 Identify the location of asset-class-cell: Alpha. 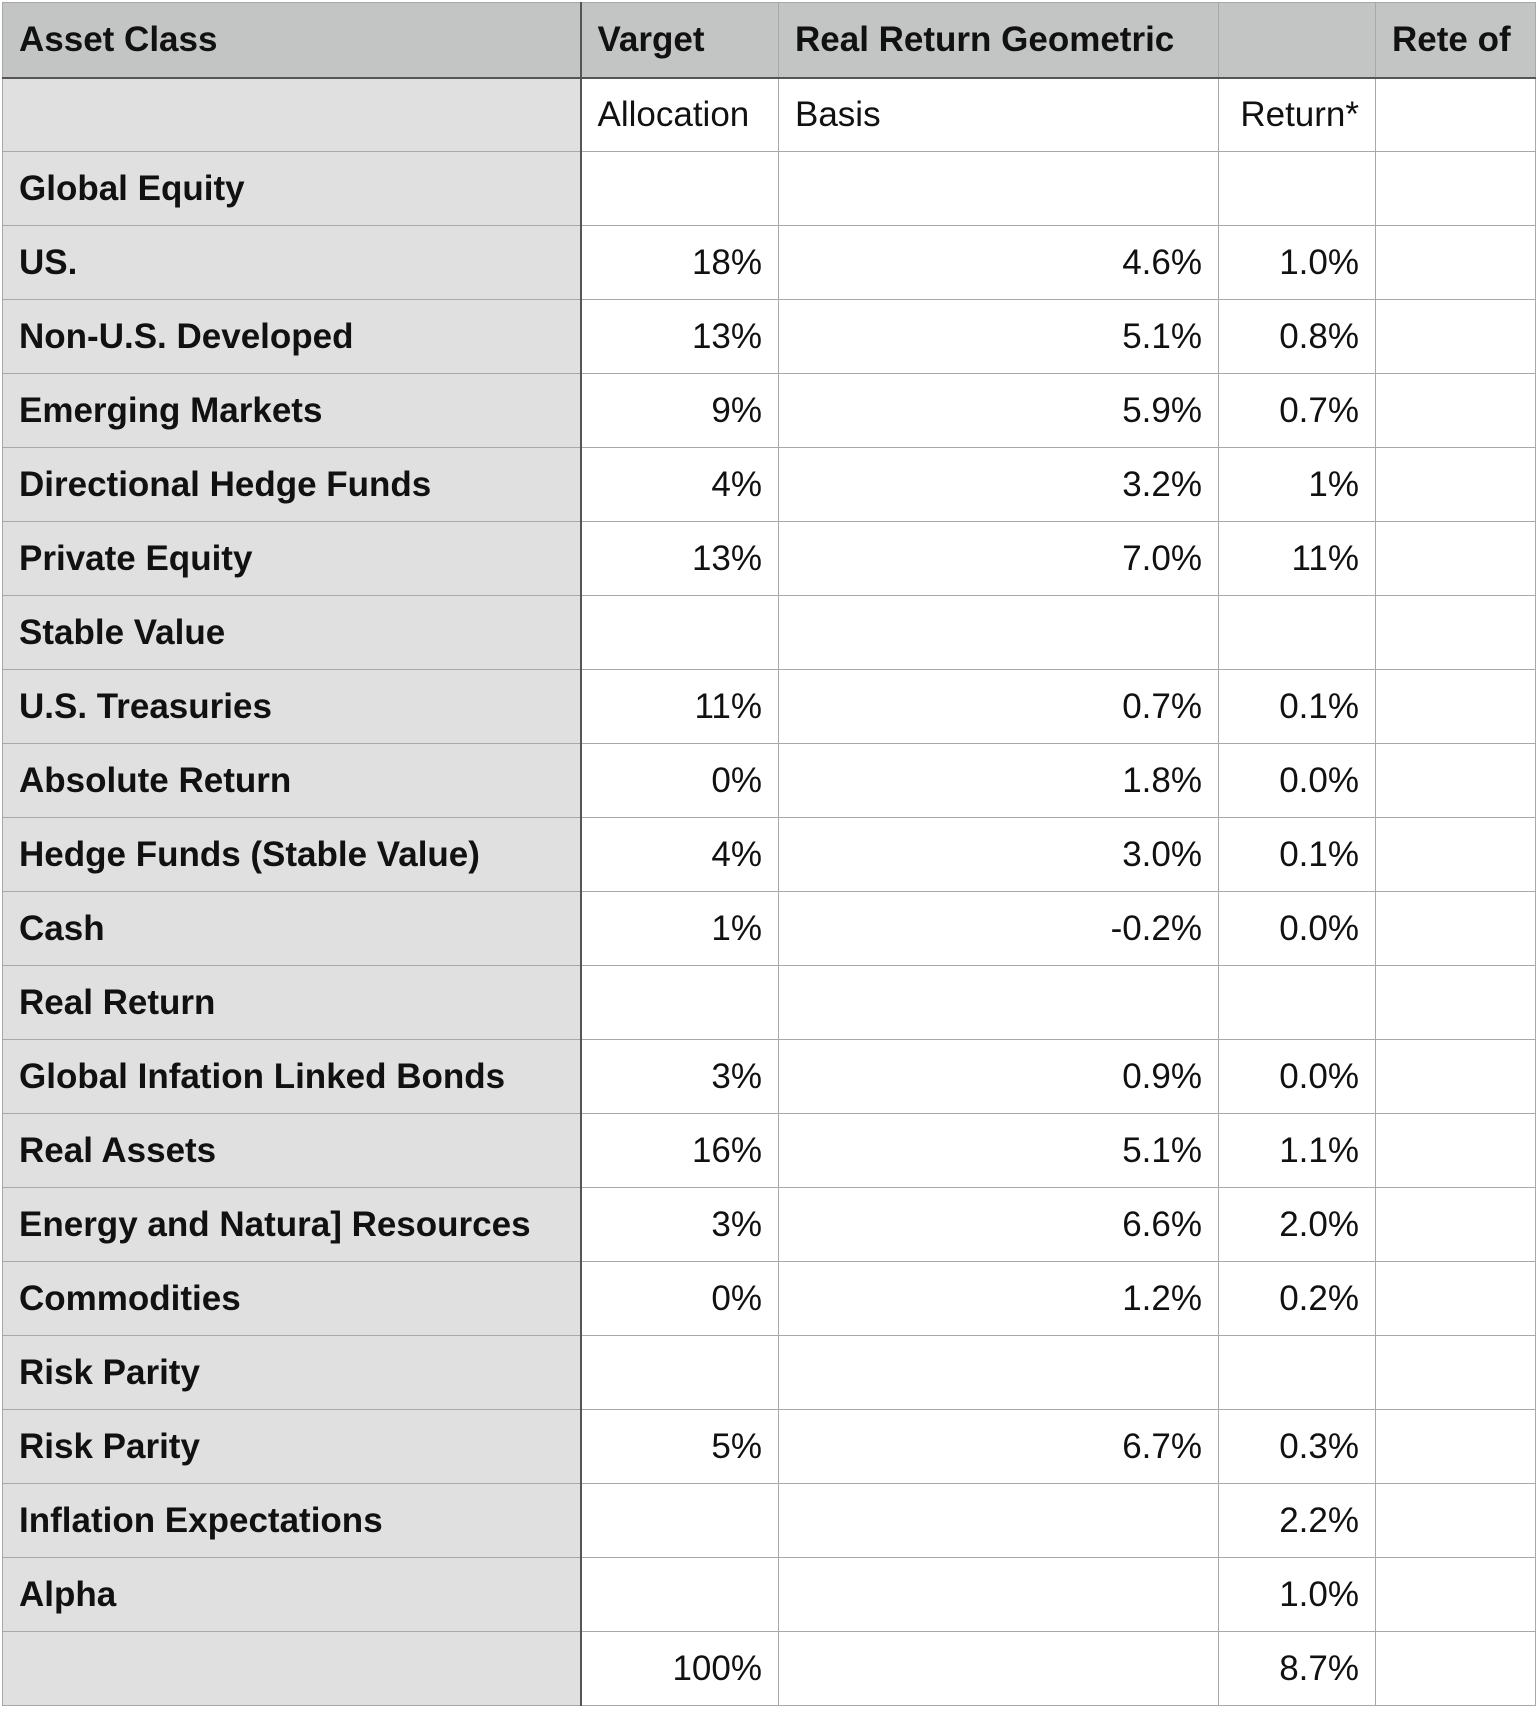
(292, 1594).